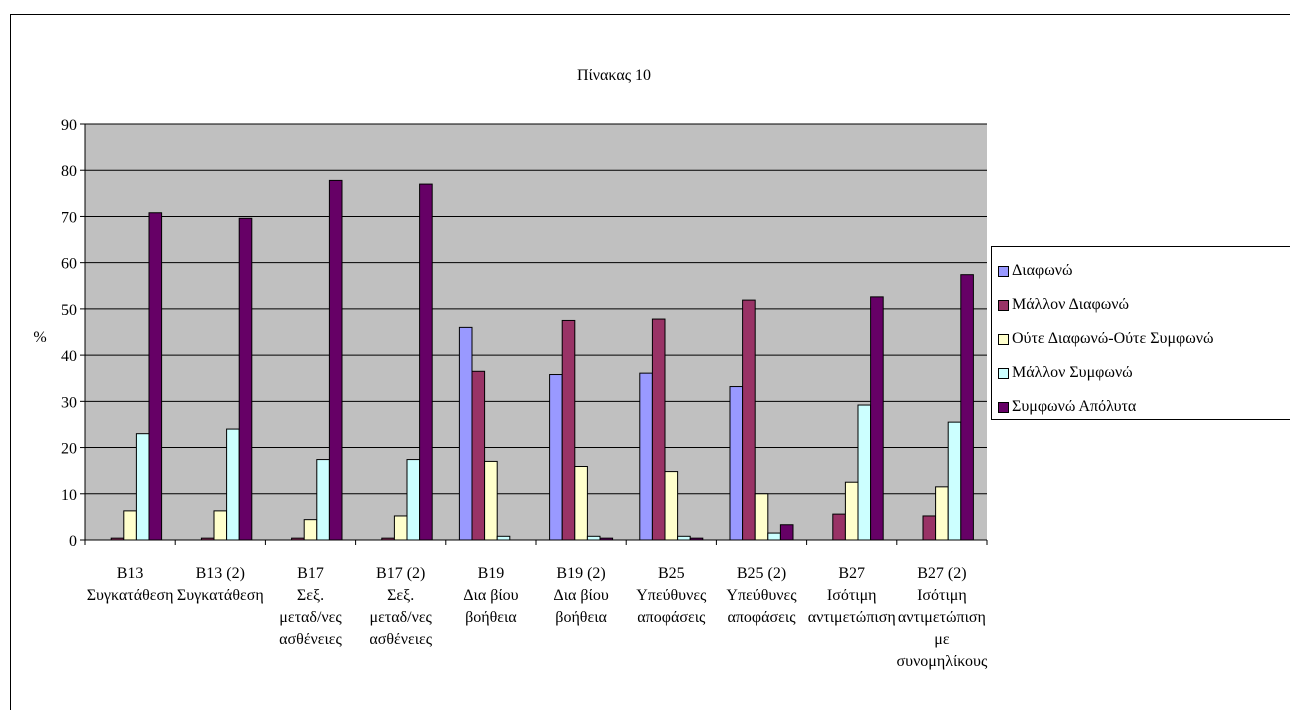 This screenshot has height=710, width=1290. I want to click on chart-title: Πίνακας 10, so click(614, 75).